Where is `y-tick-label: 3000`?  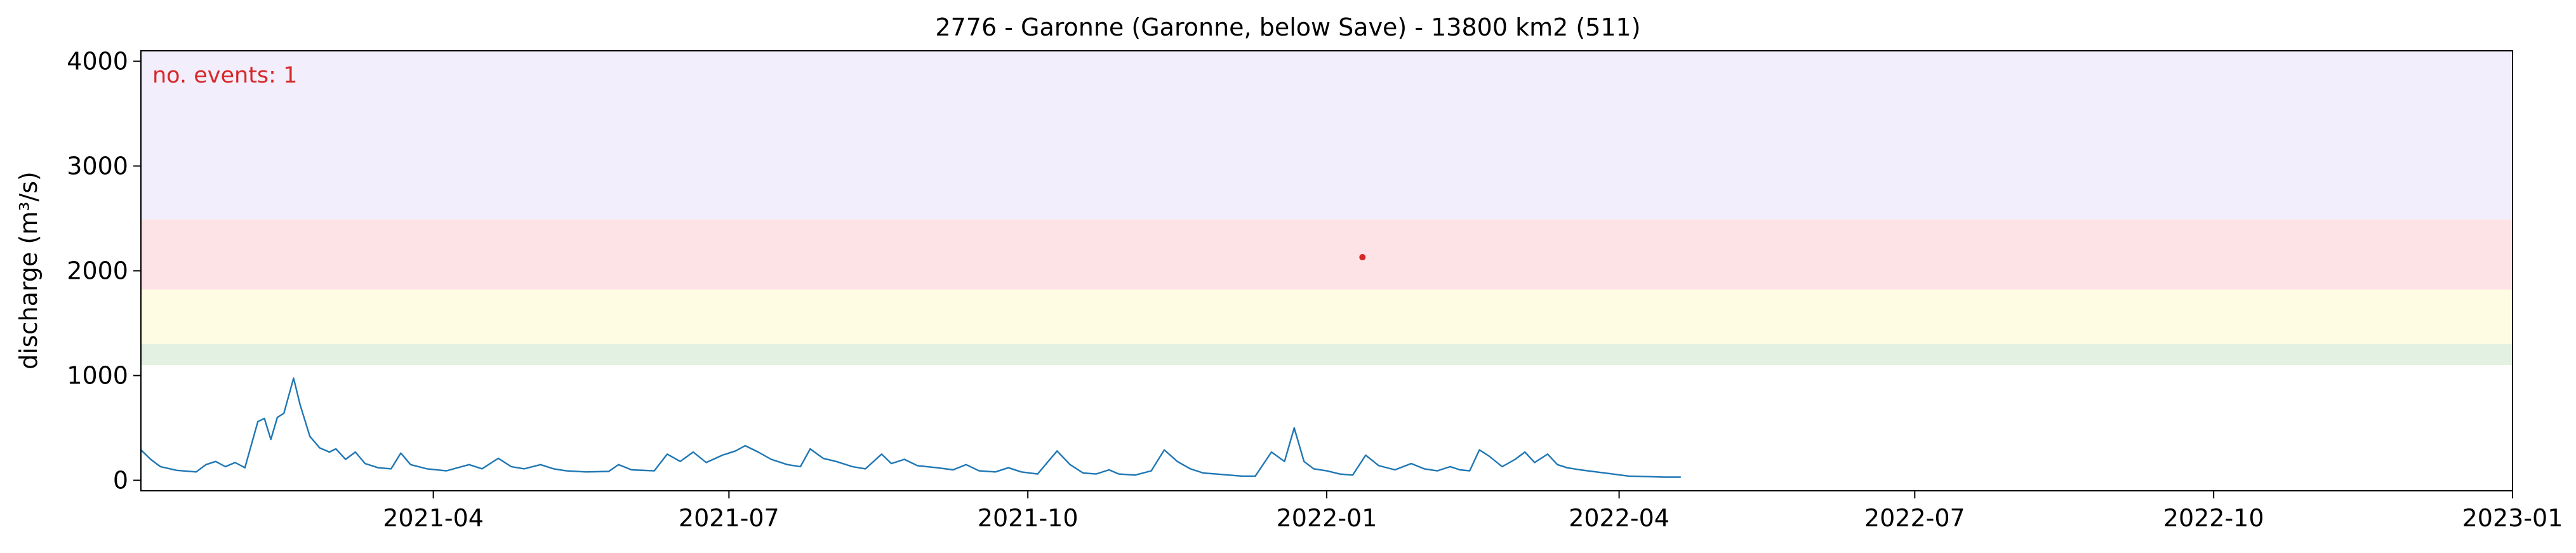
y-tick-label: 3000 is located at coordinates (97, 166).